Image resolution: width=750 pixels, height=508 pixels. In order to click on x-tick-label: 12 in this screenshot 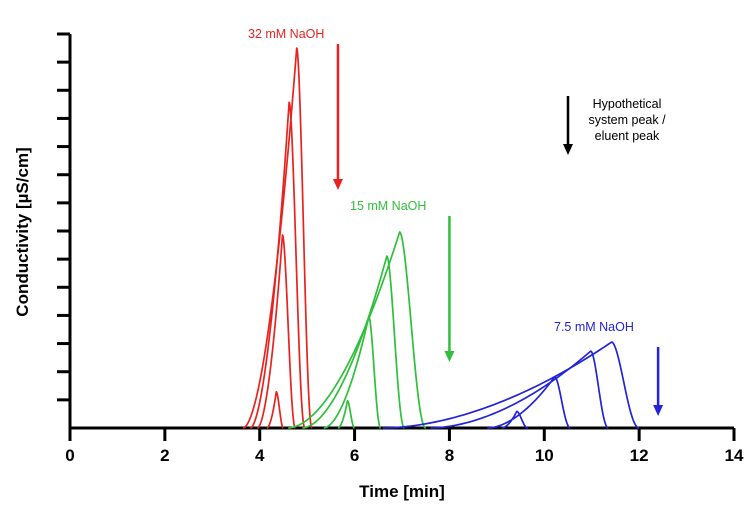, I will do `click(639, 455)`.